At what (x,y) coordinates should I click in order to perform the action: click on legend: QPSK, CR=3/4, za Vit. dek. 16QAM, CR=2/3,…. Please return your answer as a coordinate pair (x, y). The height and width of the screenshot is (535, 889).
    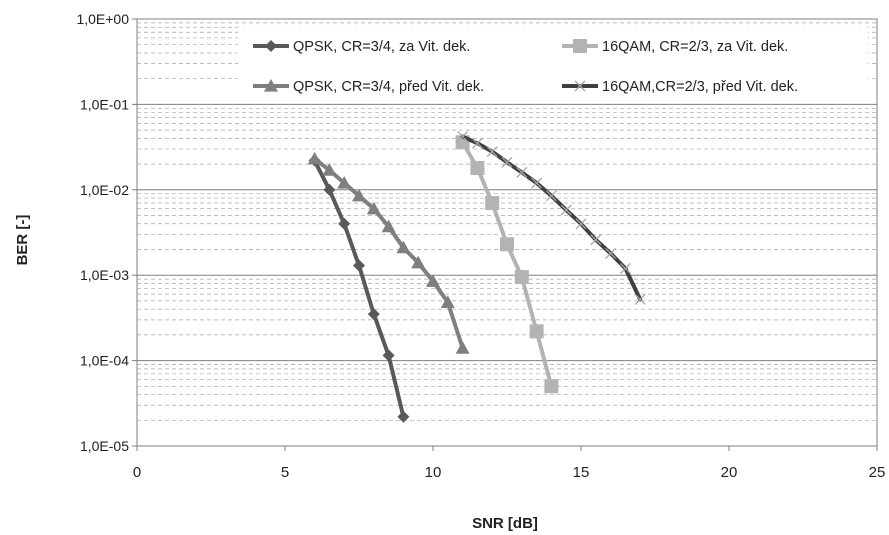
    Looking at the image, I should click on (553, 65).